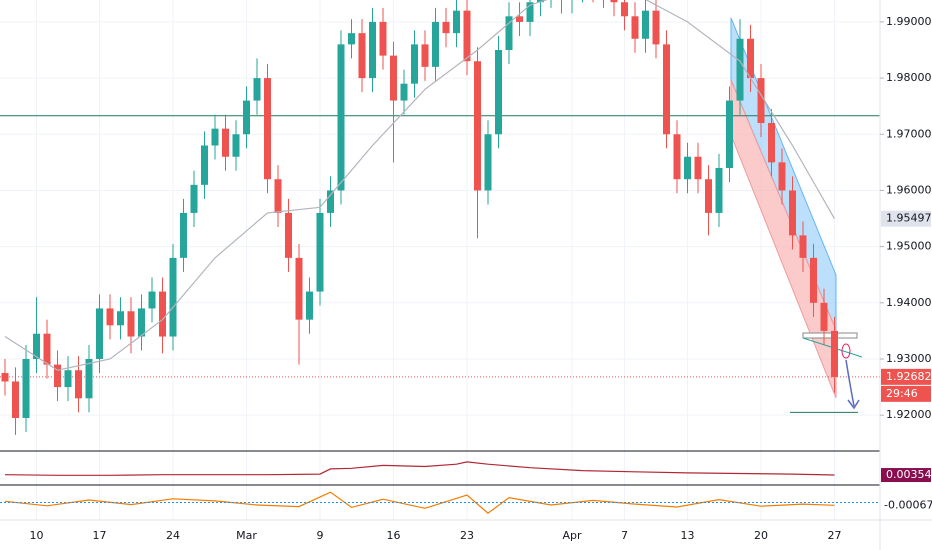 Image resolution: width=932 pixels, height=550 pixels. I want to click on y-tick-label: 1.97000, so click(909, 133).